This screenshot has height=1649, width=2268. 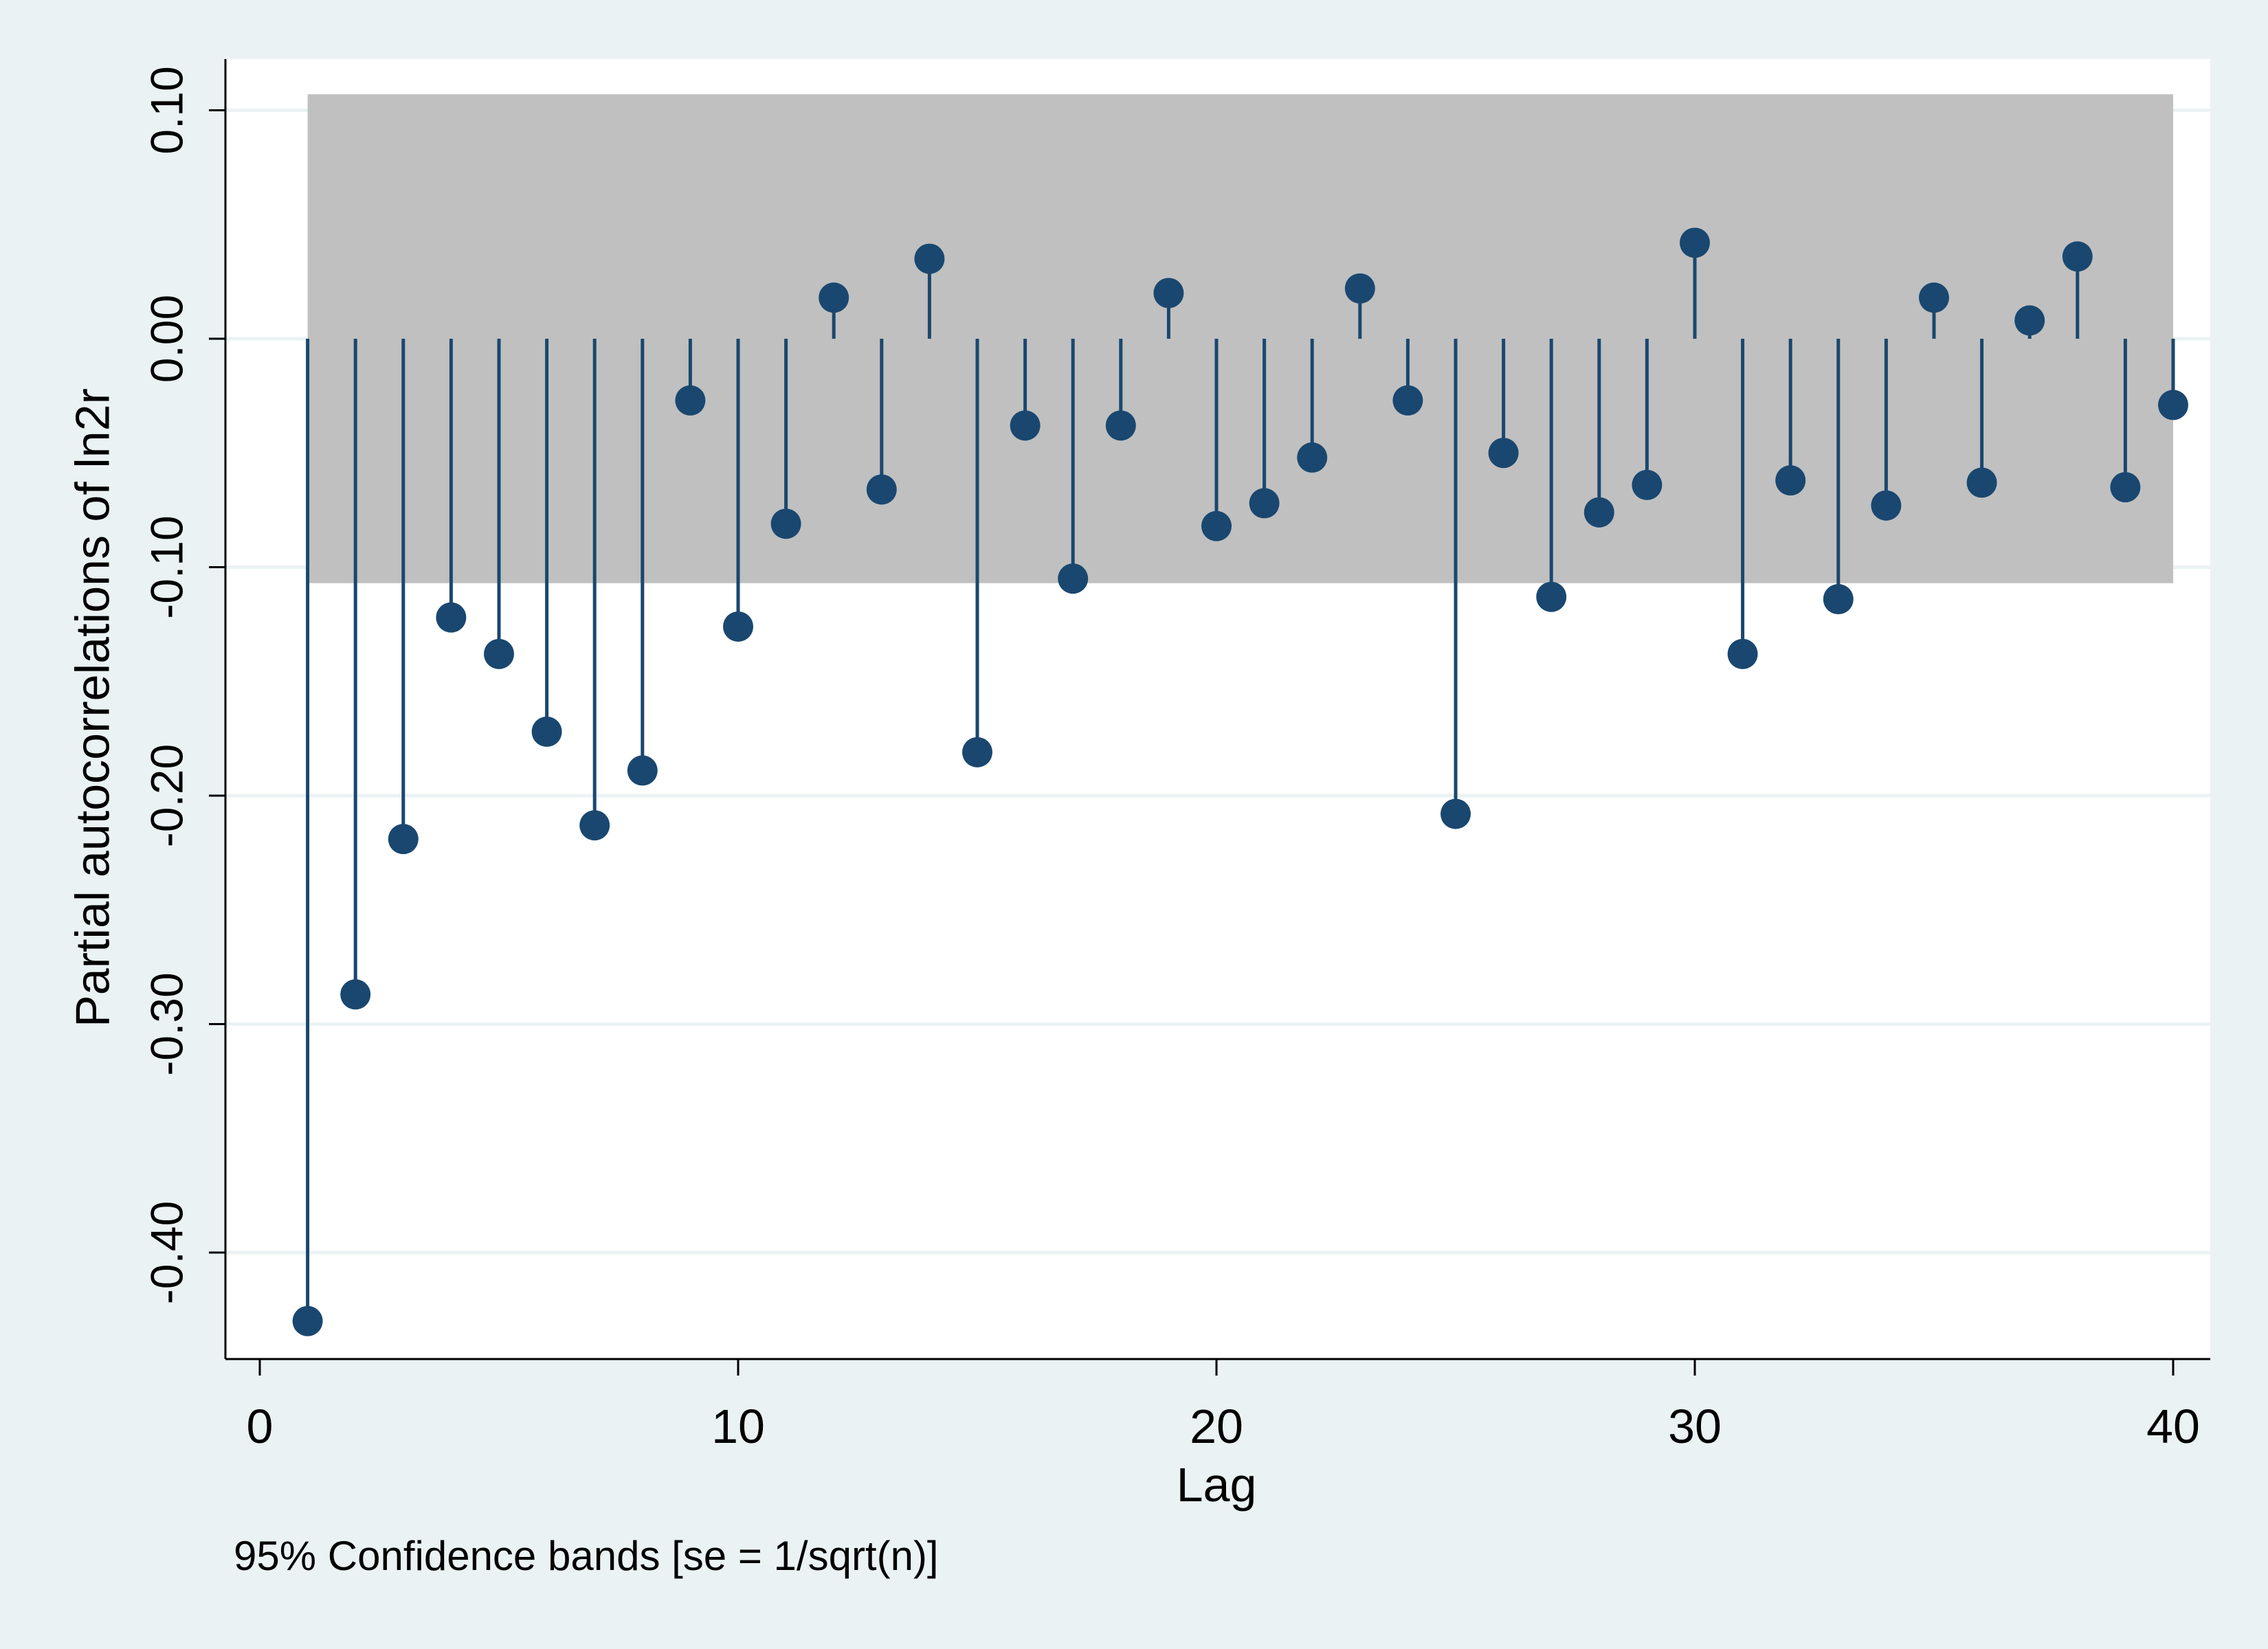 I want to click on y-tick-label: -0.30, so click(x=166, y=1024).